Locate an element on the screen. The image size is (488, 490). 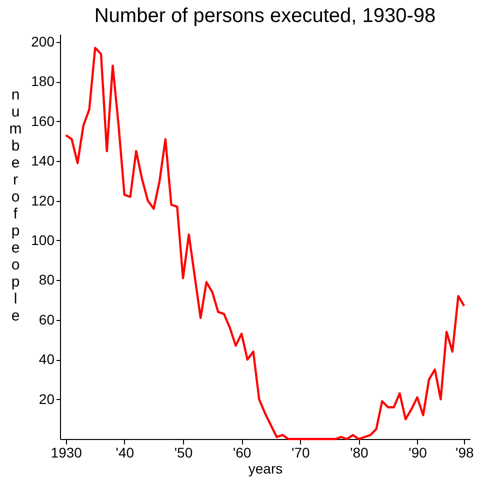
y-tick-label: 140 is located at coordinates (43, 160).